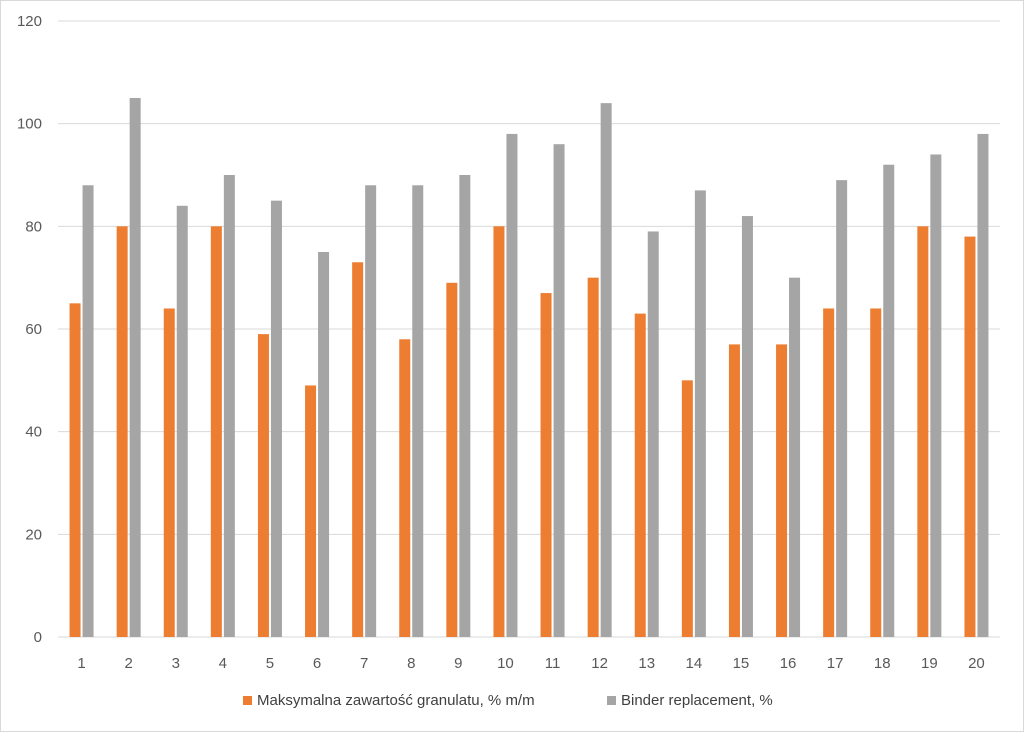 This screenshot has height=732, width=1024. What do you see at coordinates (29, 124) in the screenshot?
I see `y-tick-label: 100` at bounding box center [29, 124].